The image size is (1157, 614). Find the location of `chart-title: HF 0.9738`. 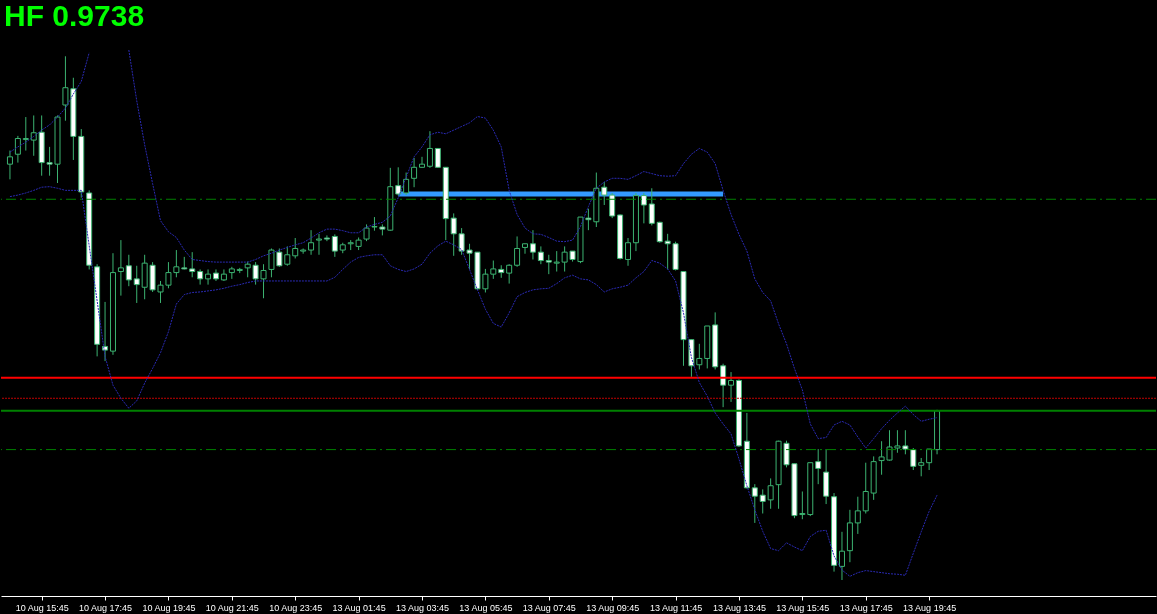

chart-title: HF 0.9738 is located at coordinates (74, 16).